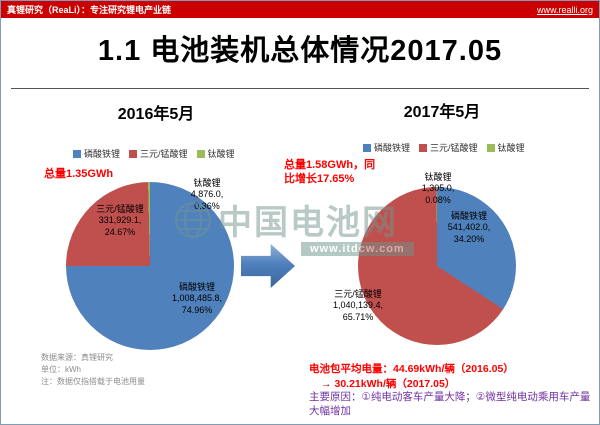  What do you see at coordinates (207, 194) in the screenshot?
I see `slice-label-2016-lto: 钛酸锂 4,876.0, 0.36%` at bounding box center [207, 194].